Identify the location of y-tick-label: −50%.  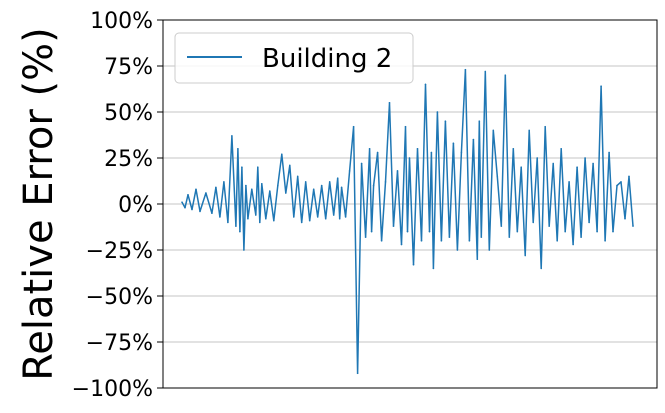
(119, 297).